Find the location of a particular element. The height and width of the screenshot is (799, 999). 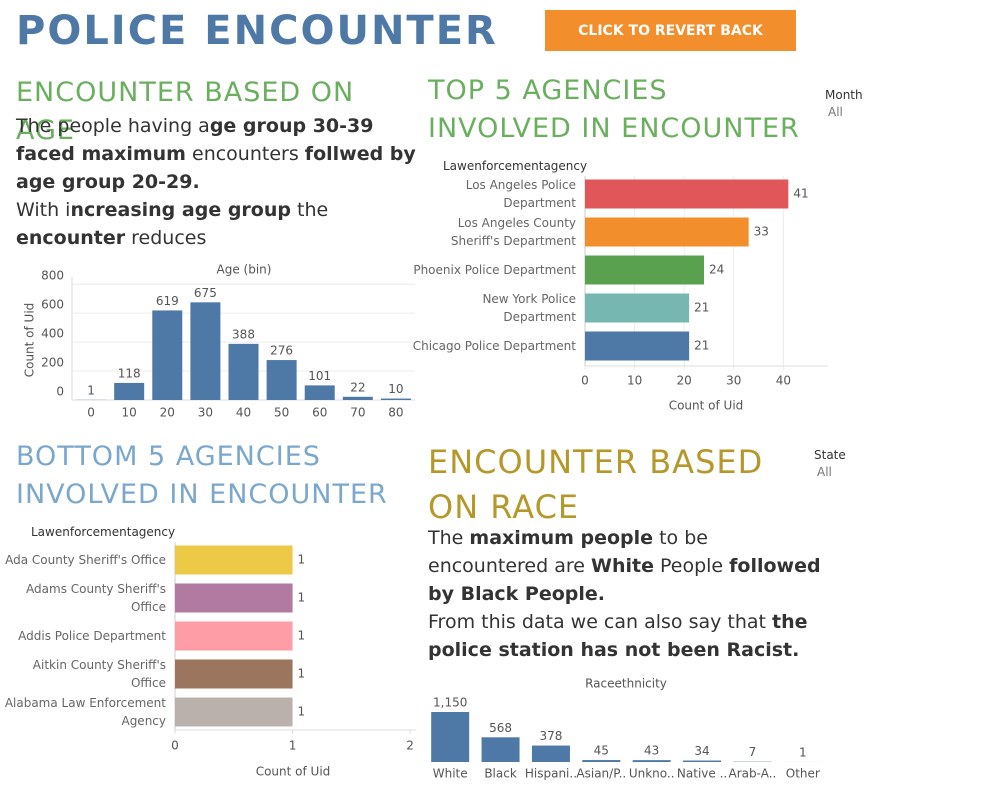

x-tick-label: 20 is located at coordinates (167, 413).